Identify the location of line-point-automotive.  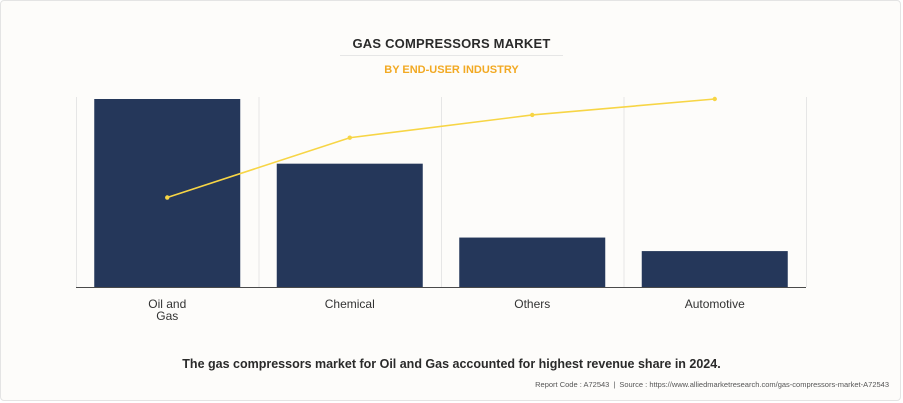
(714, 99).